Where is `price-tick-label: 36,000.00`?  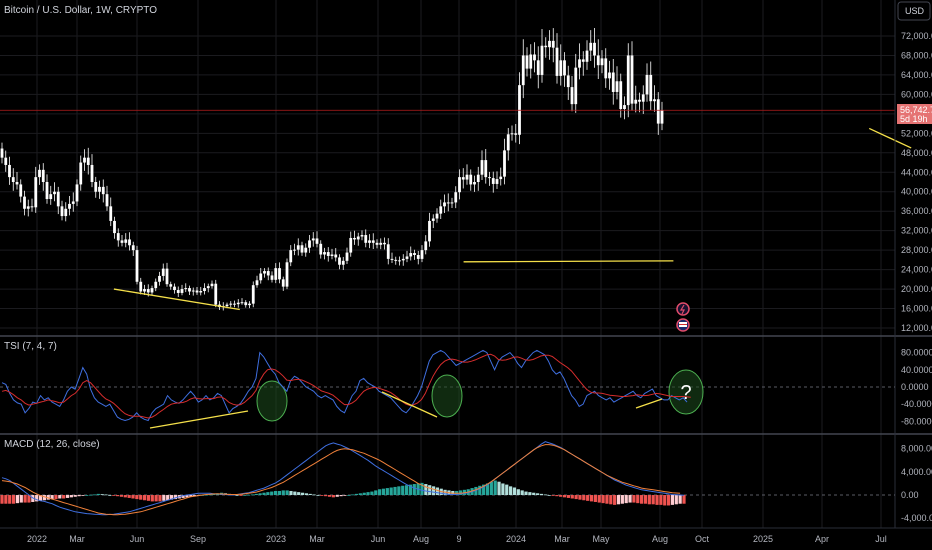
price-tick-label: 36,000.00 is located at coordinates (916, 211).